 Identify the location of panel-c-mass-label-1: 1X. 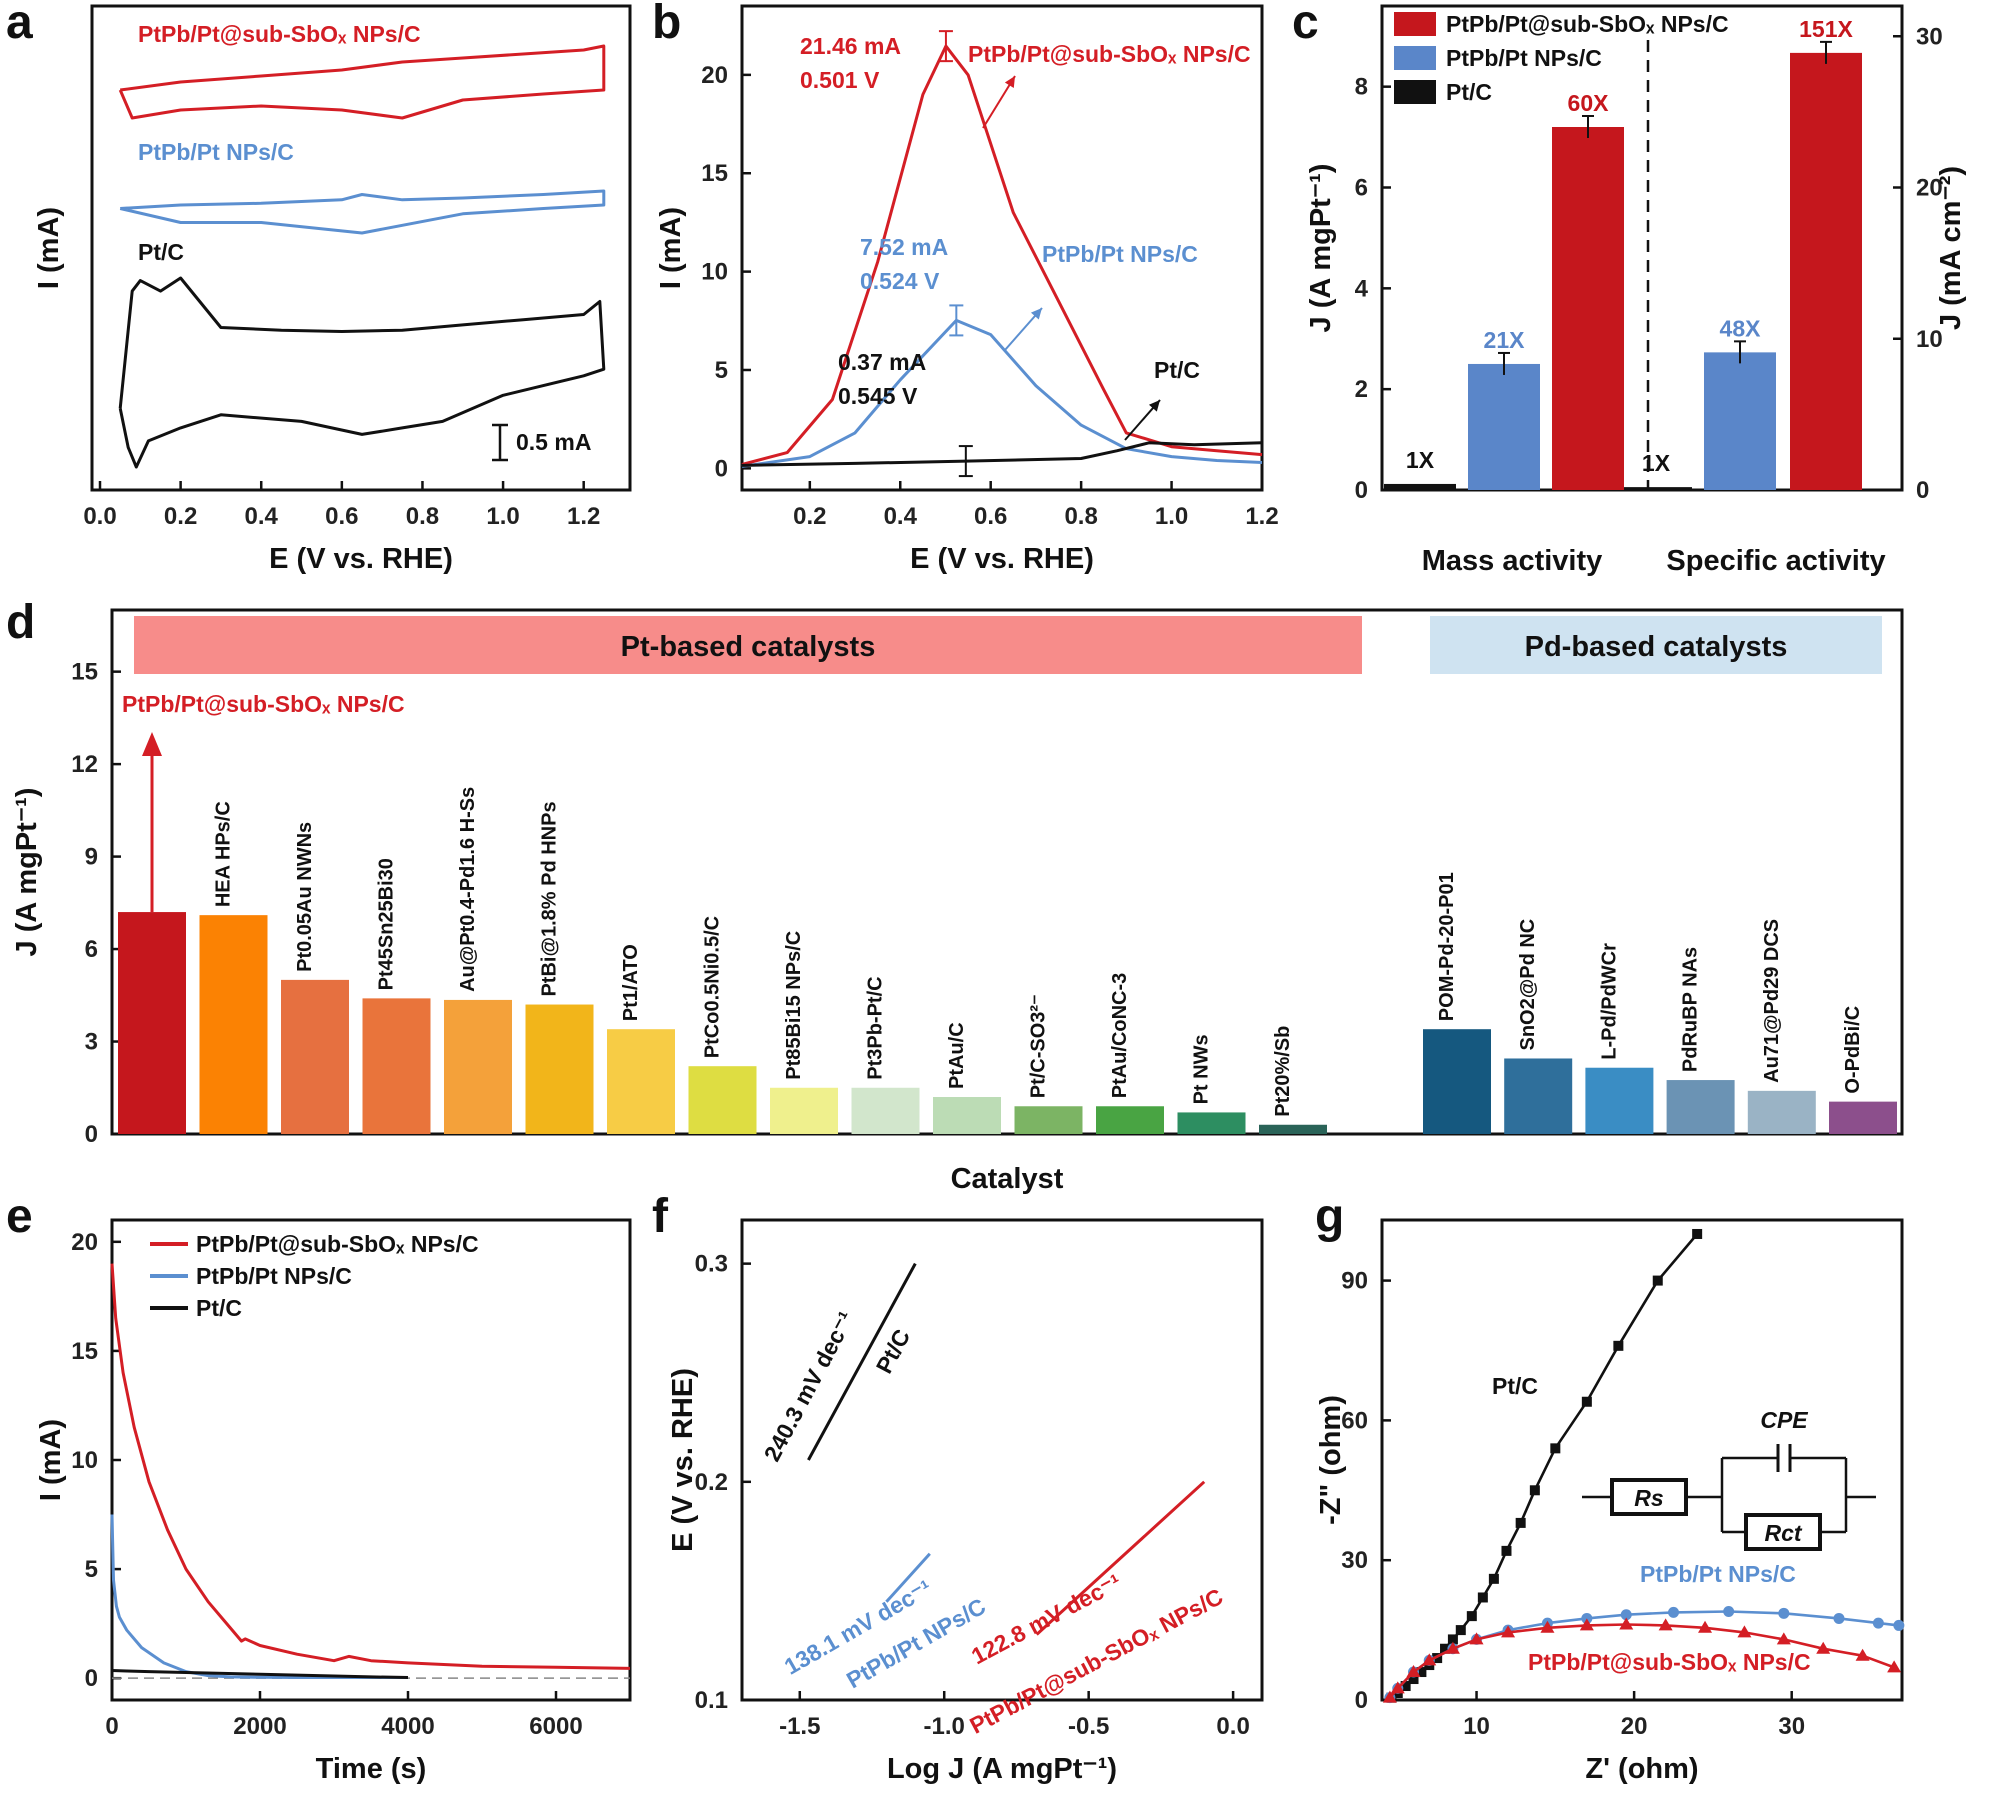
(1420, 460).